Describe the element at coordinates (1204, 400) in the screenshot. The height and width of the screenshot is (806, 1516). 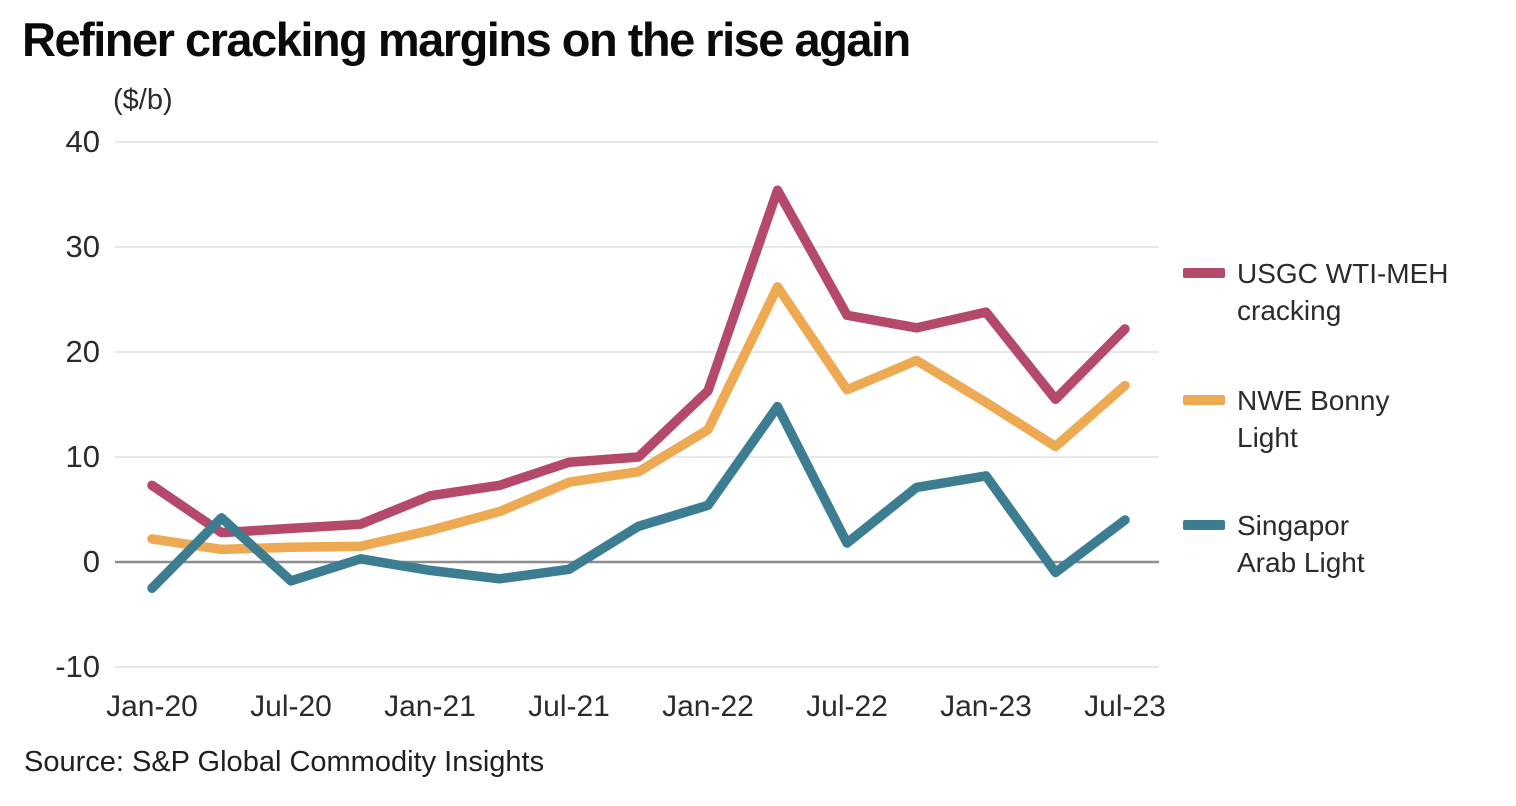
I see `nwe-series-color-marker` at that location.